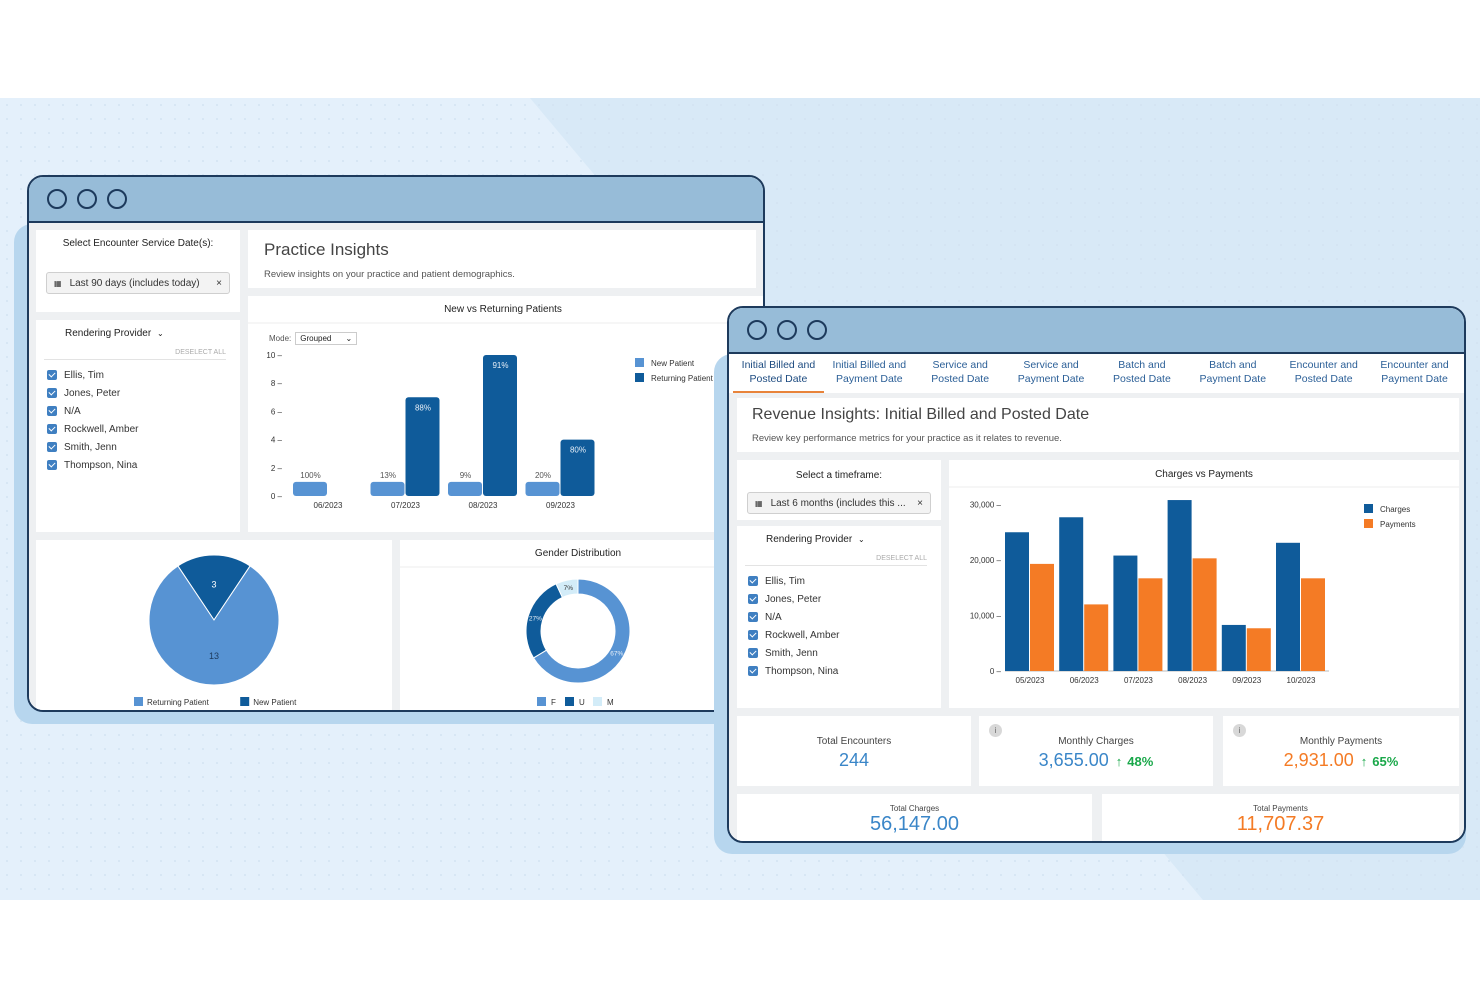 The height and width of the screenshot is (987, 1480). What do you see at coordinates (581, 625) in the screenshot?
I see `gender-distribution-card: Gender Distribution 67% 27% 7% F U M` at bounding box center [581, 625].